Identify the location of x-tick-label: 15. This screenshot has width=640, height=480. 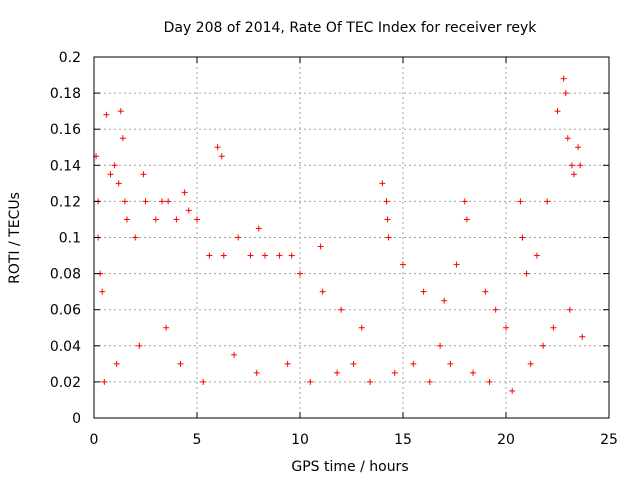
(403, 440).